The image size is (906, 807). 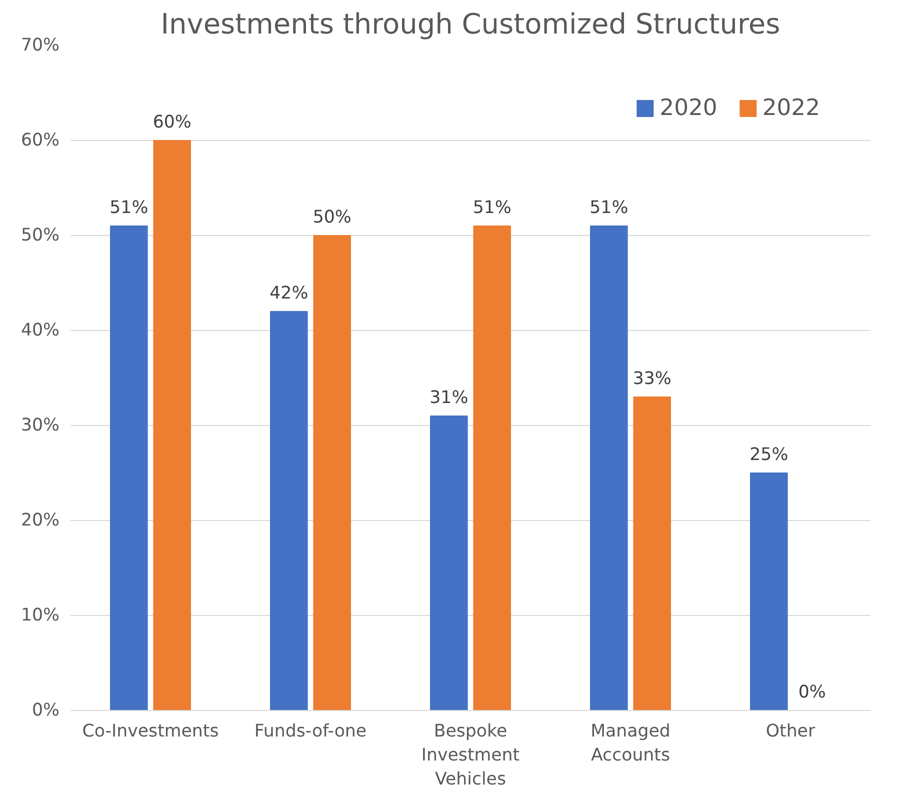 What do you see at coordinates (630, 744) in the screenshot?
I see `x-tick-label: Managed Accounts` at bounding box center [630, 744].